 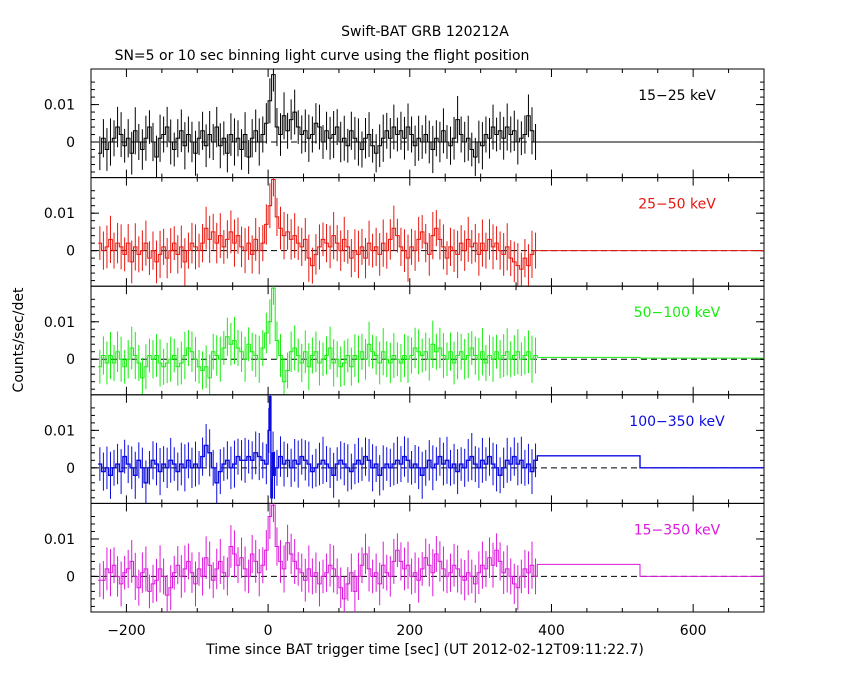 I want to click on chart-title: Swift-BAT GRB 120212A, so click(x=425, y=32).